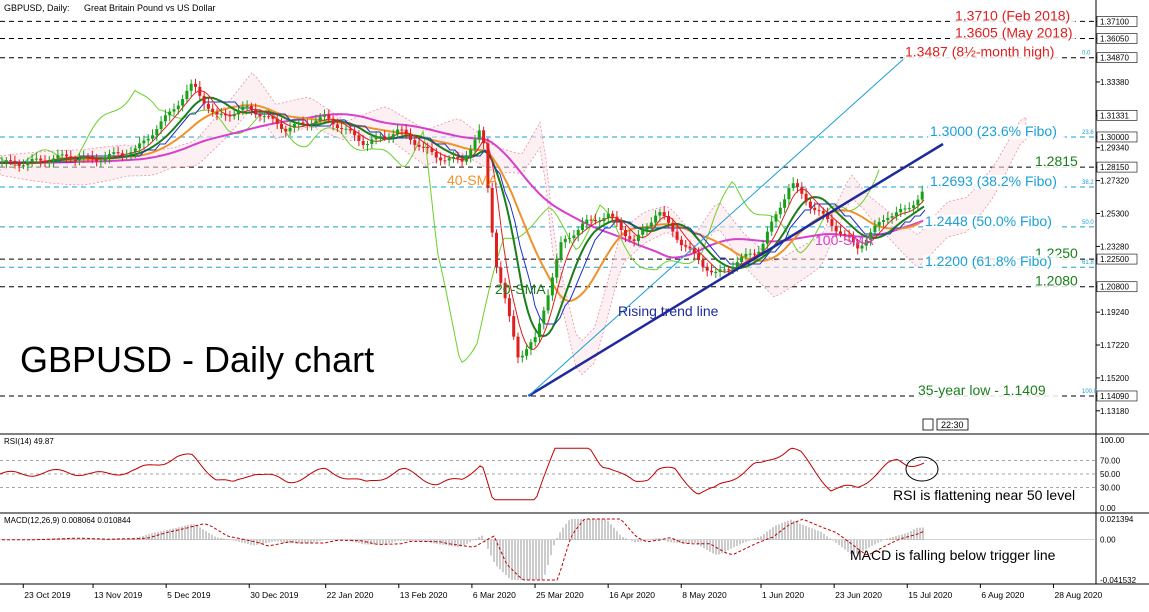  Describe the element at coordinates (1114, 148) in the screenshot. I see `price-tick-label: 1.29340` at that location.